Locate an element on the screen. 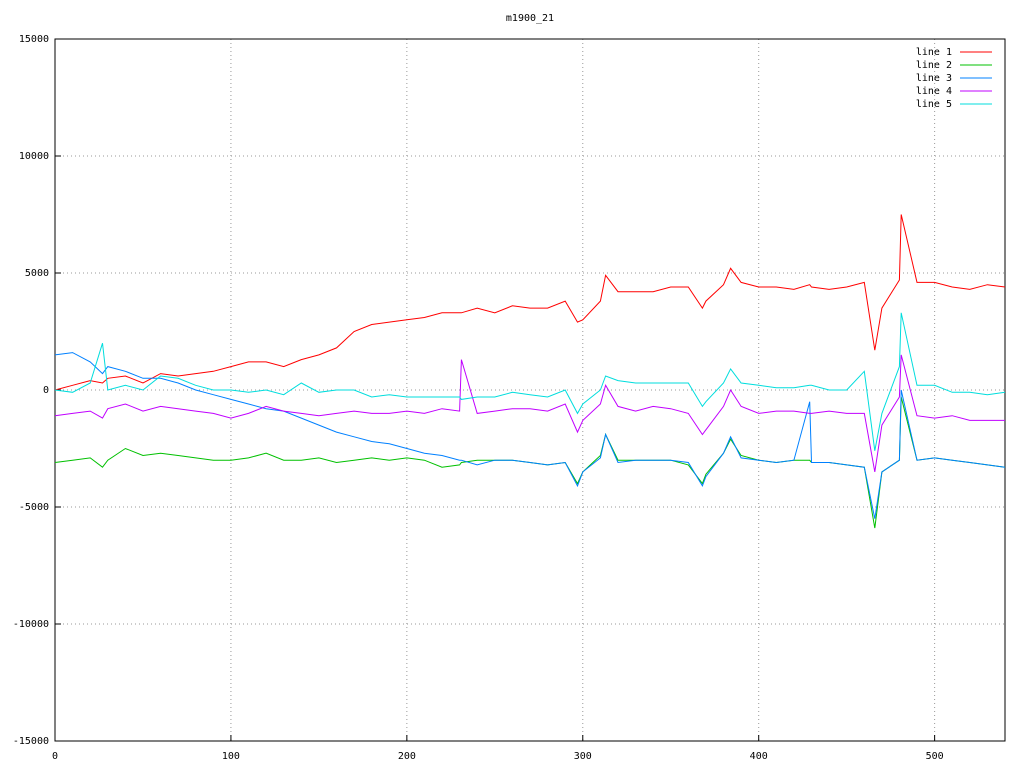  legend-label: line 1 is located at coordinates (934, 52).